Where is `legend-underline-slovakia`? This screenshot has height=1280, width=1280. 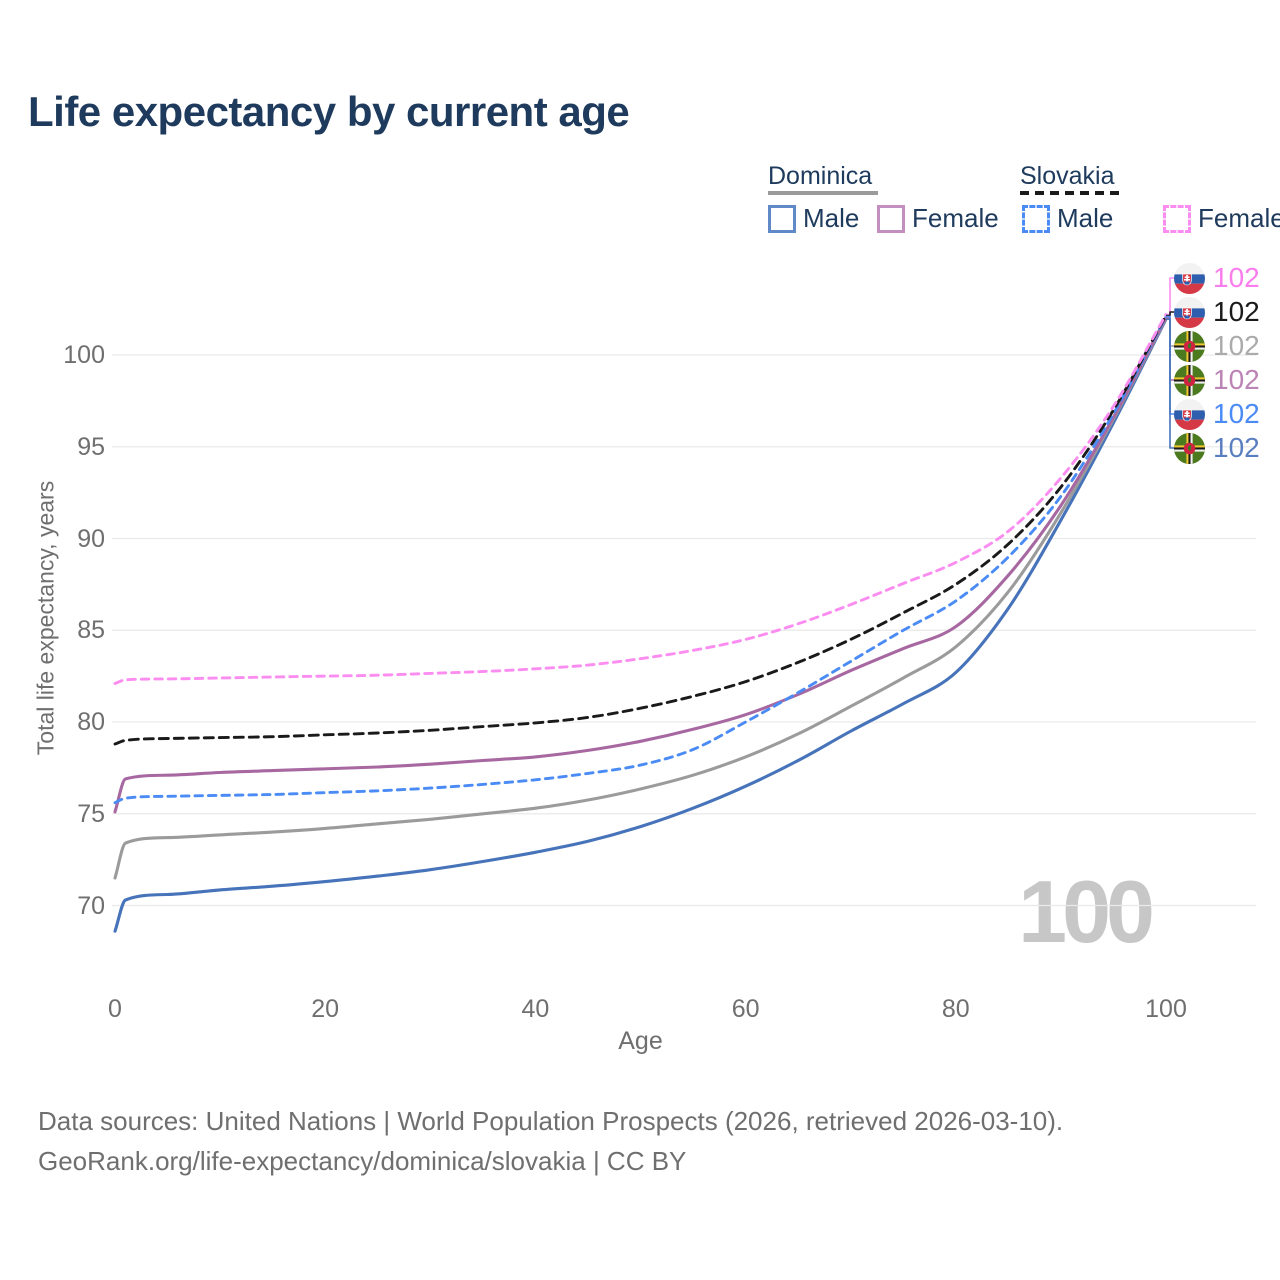 legend-underline-slovakia is located at coordinates (1070, 193).